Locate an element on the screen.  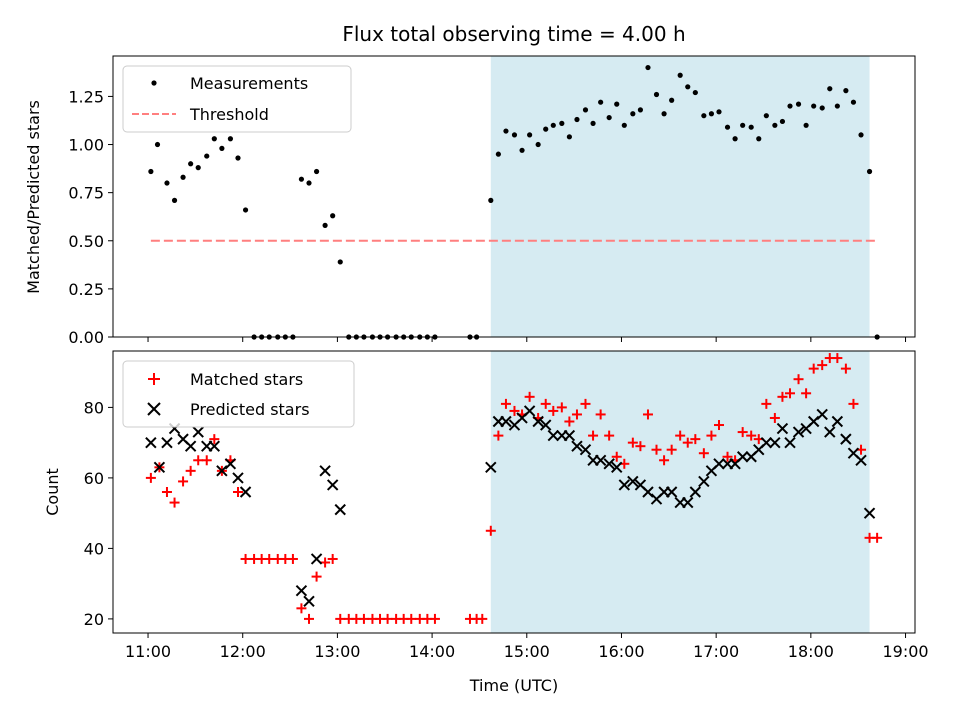
x-tick-label: 16:00 is located at coordinates (621, 651).